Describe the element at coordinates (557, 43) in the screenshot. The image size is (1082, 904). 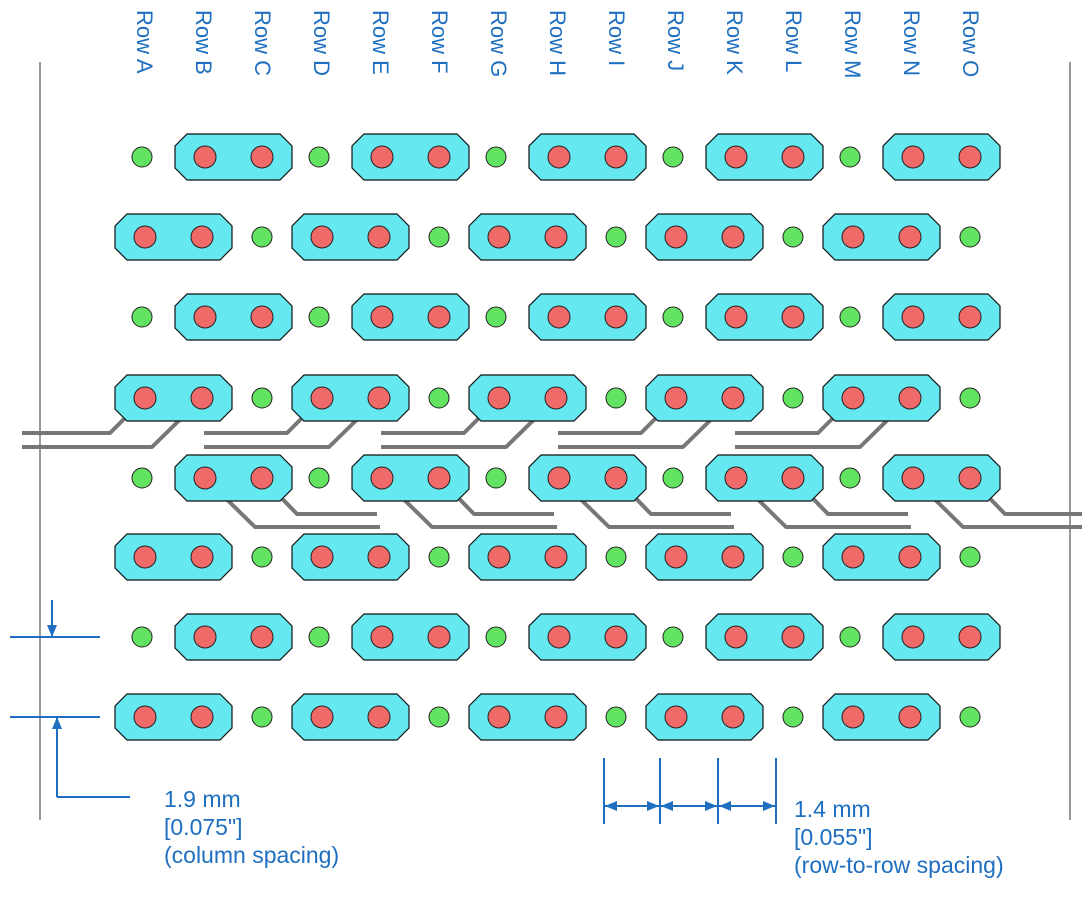
I see `row-label: Row H` at that location.